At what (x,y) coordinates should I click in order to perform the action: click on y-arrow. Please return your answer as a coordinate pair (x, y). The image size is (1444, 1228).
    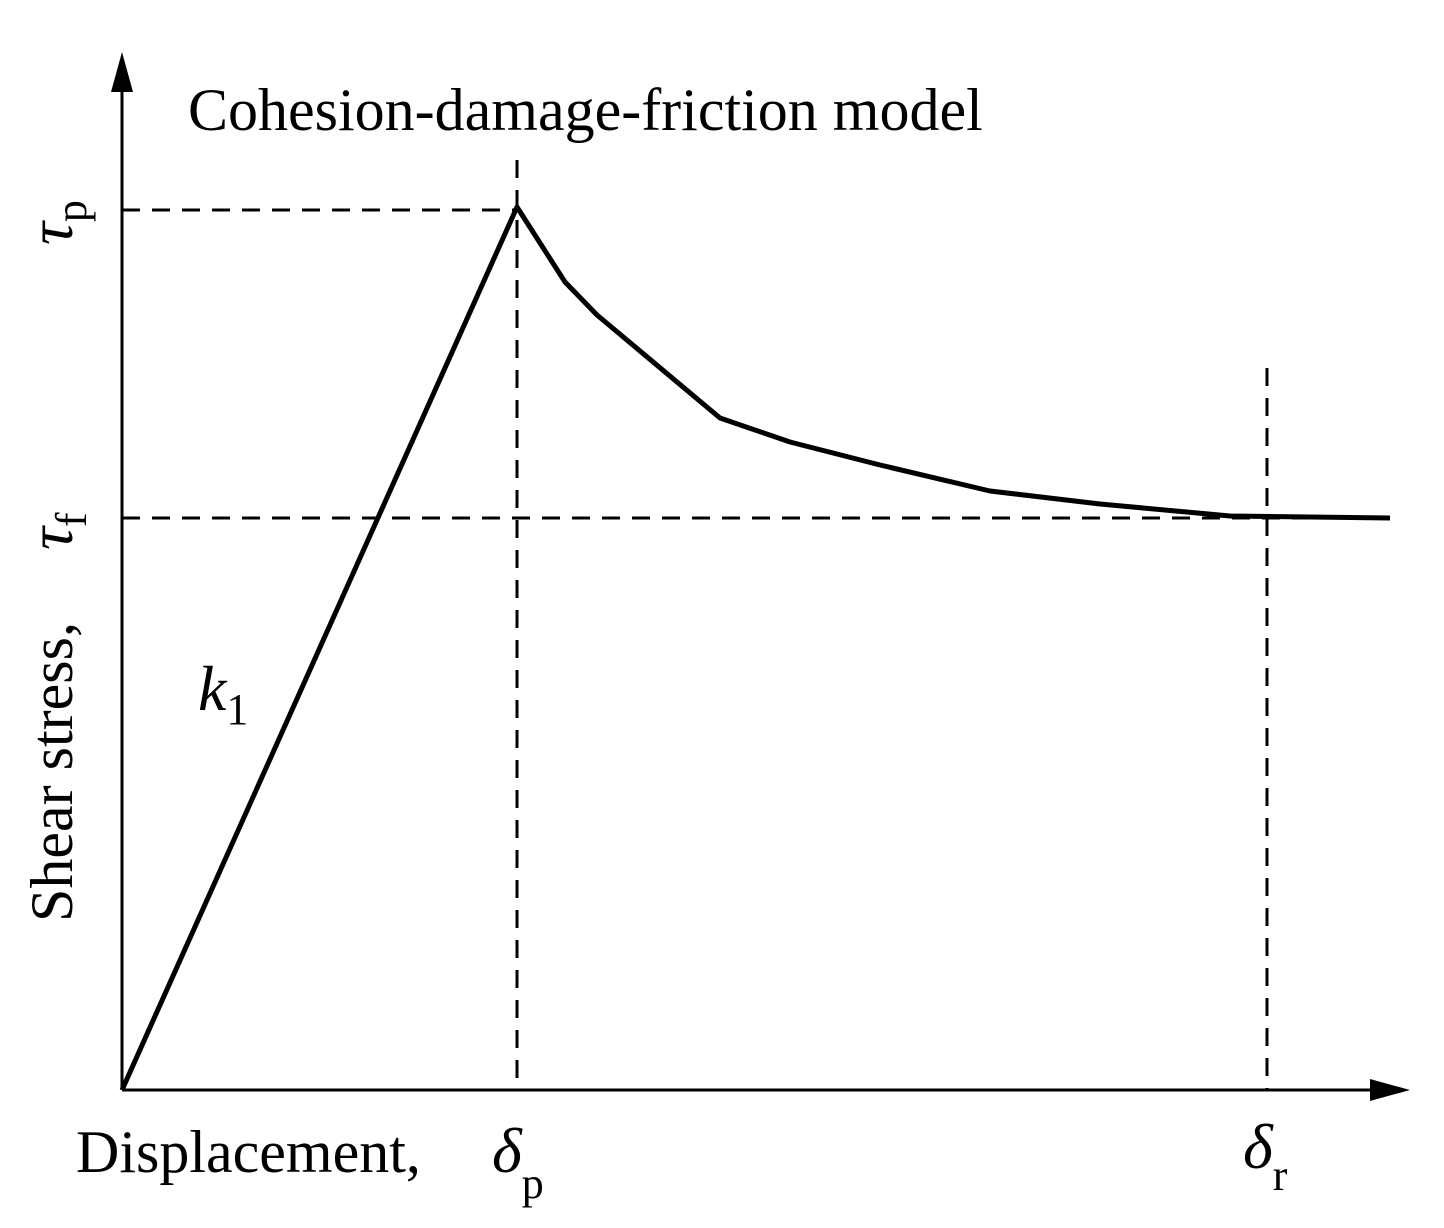
    Looking at the image, I should click on (122, 72).